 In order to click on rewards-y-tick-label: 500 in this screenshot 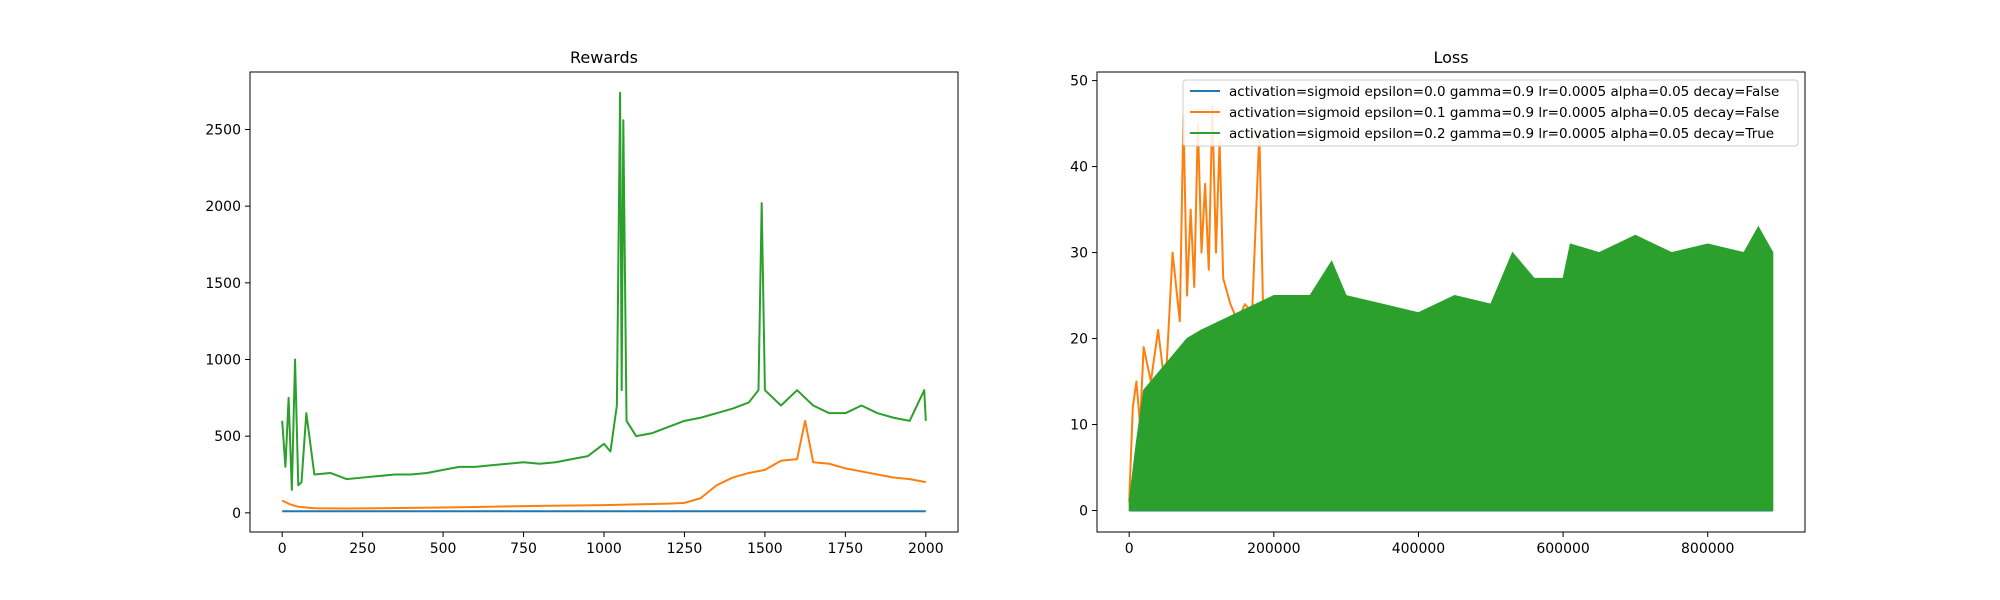, I will do `click(227, 437)`.